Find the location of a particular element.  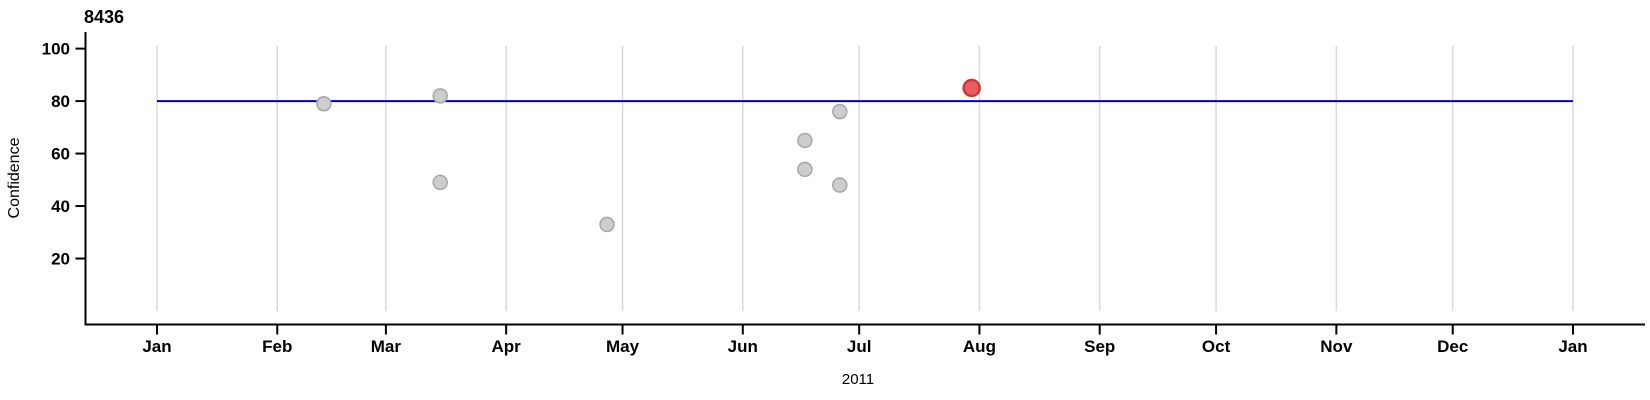

y-tick-label: 40 is located at coordinates (60, 206).